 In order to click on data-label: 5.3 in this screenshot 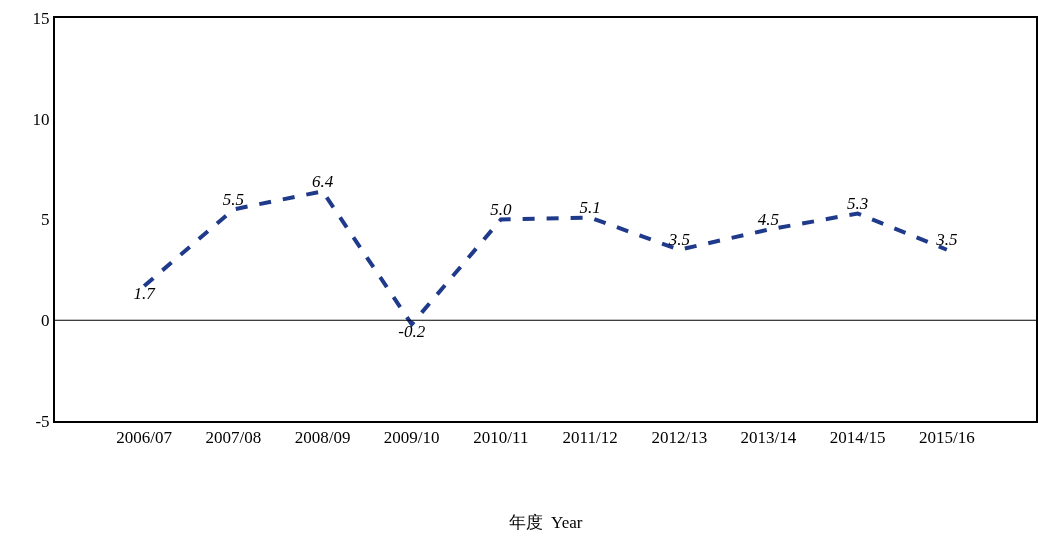, I will do `click(858, 204)`.